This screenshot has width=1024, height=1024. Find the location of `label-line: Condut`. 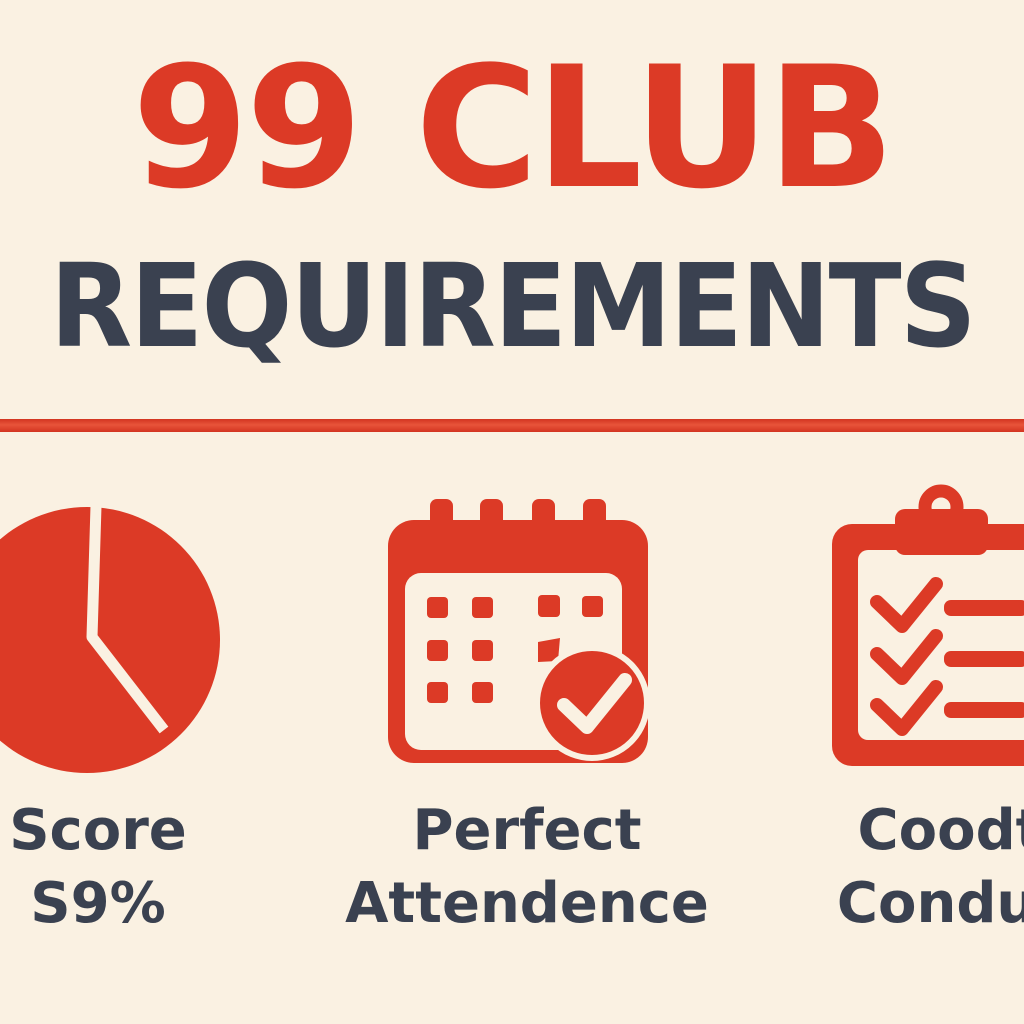

label-line: Condut is located at coordinates (930, 903).